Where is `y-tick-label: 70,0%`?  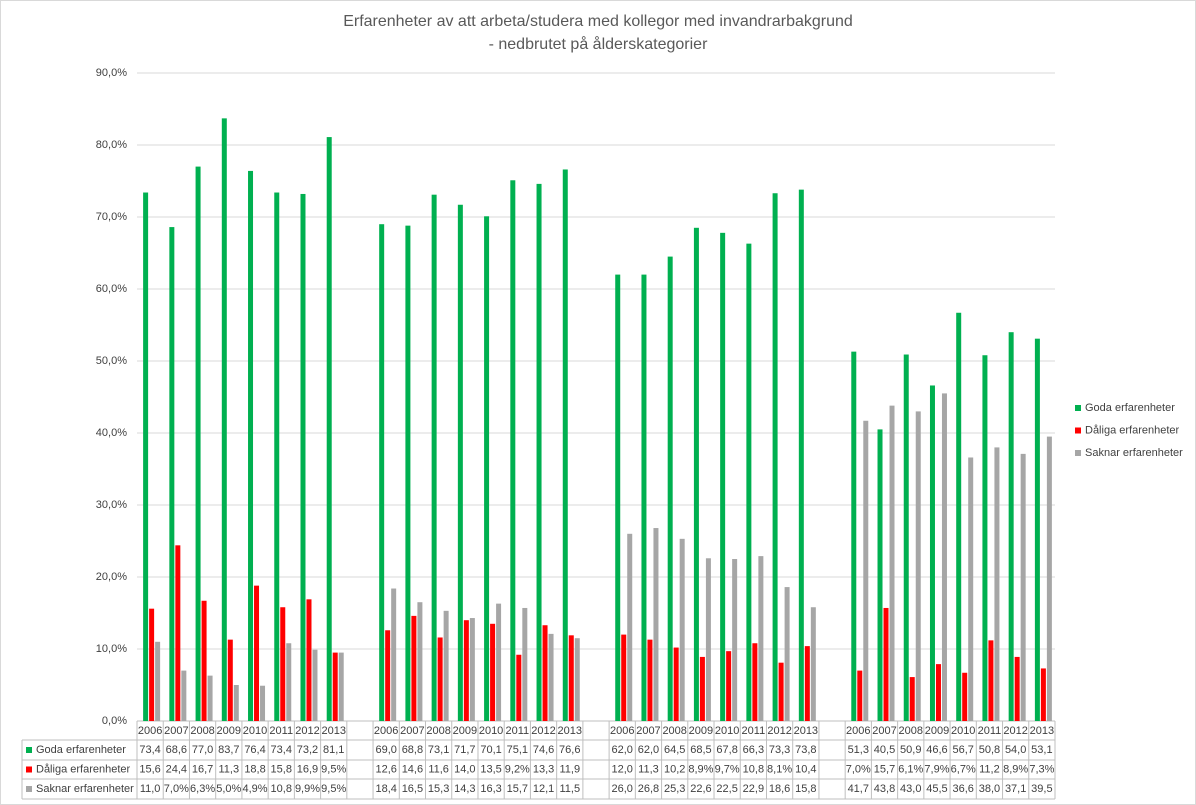 y-tick-label: 70,0% is located at coordinates (111, 217).